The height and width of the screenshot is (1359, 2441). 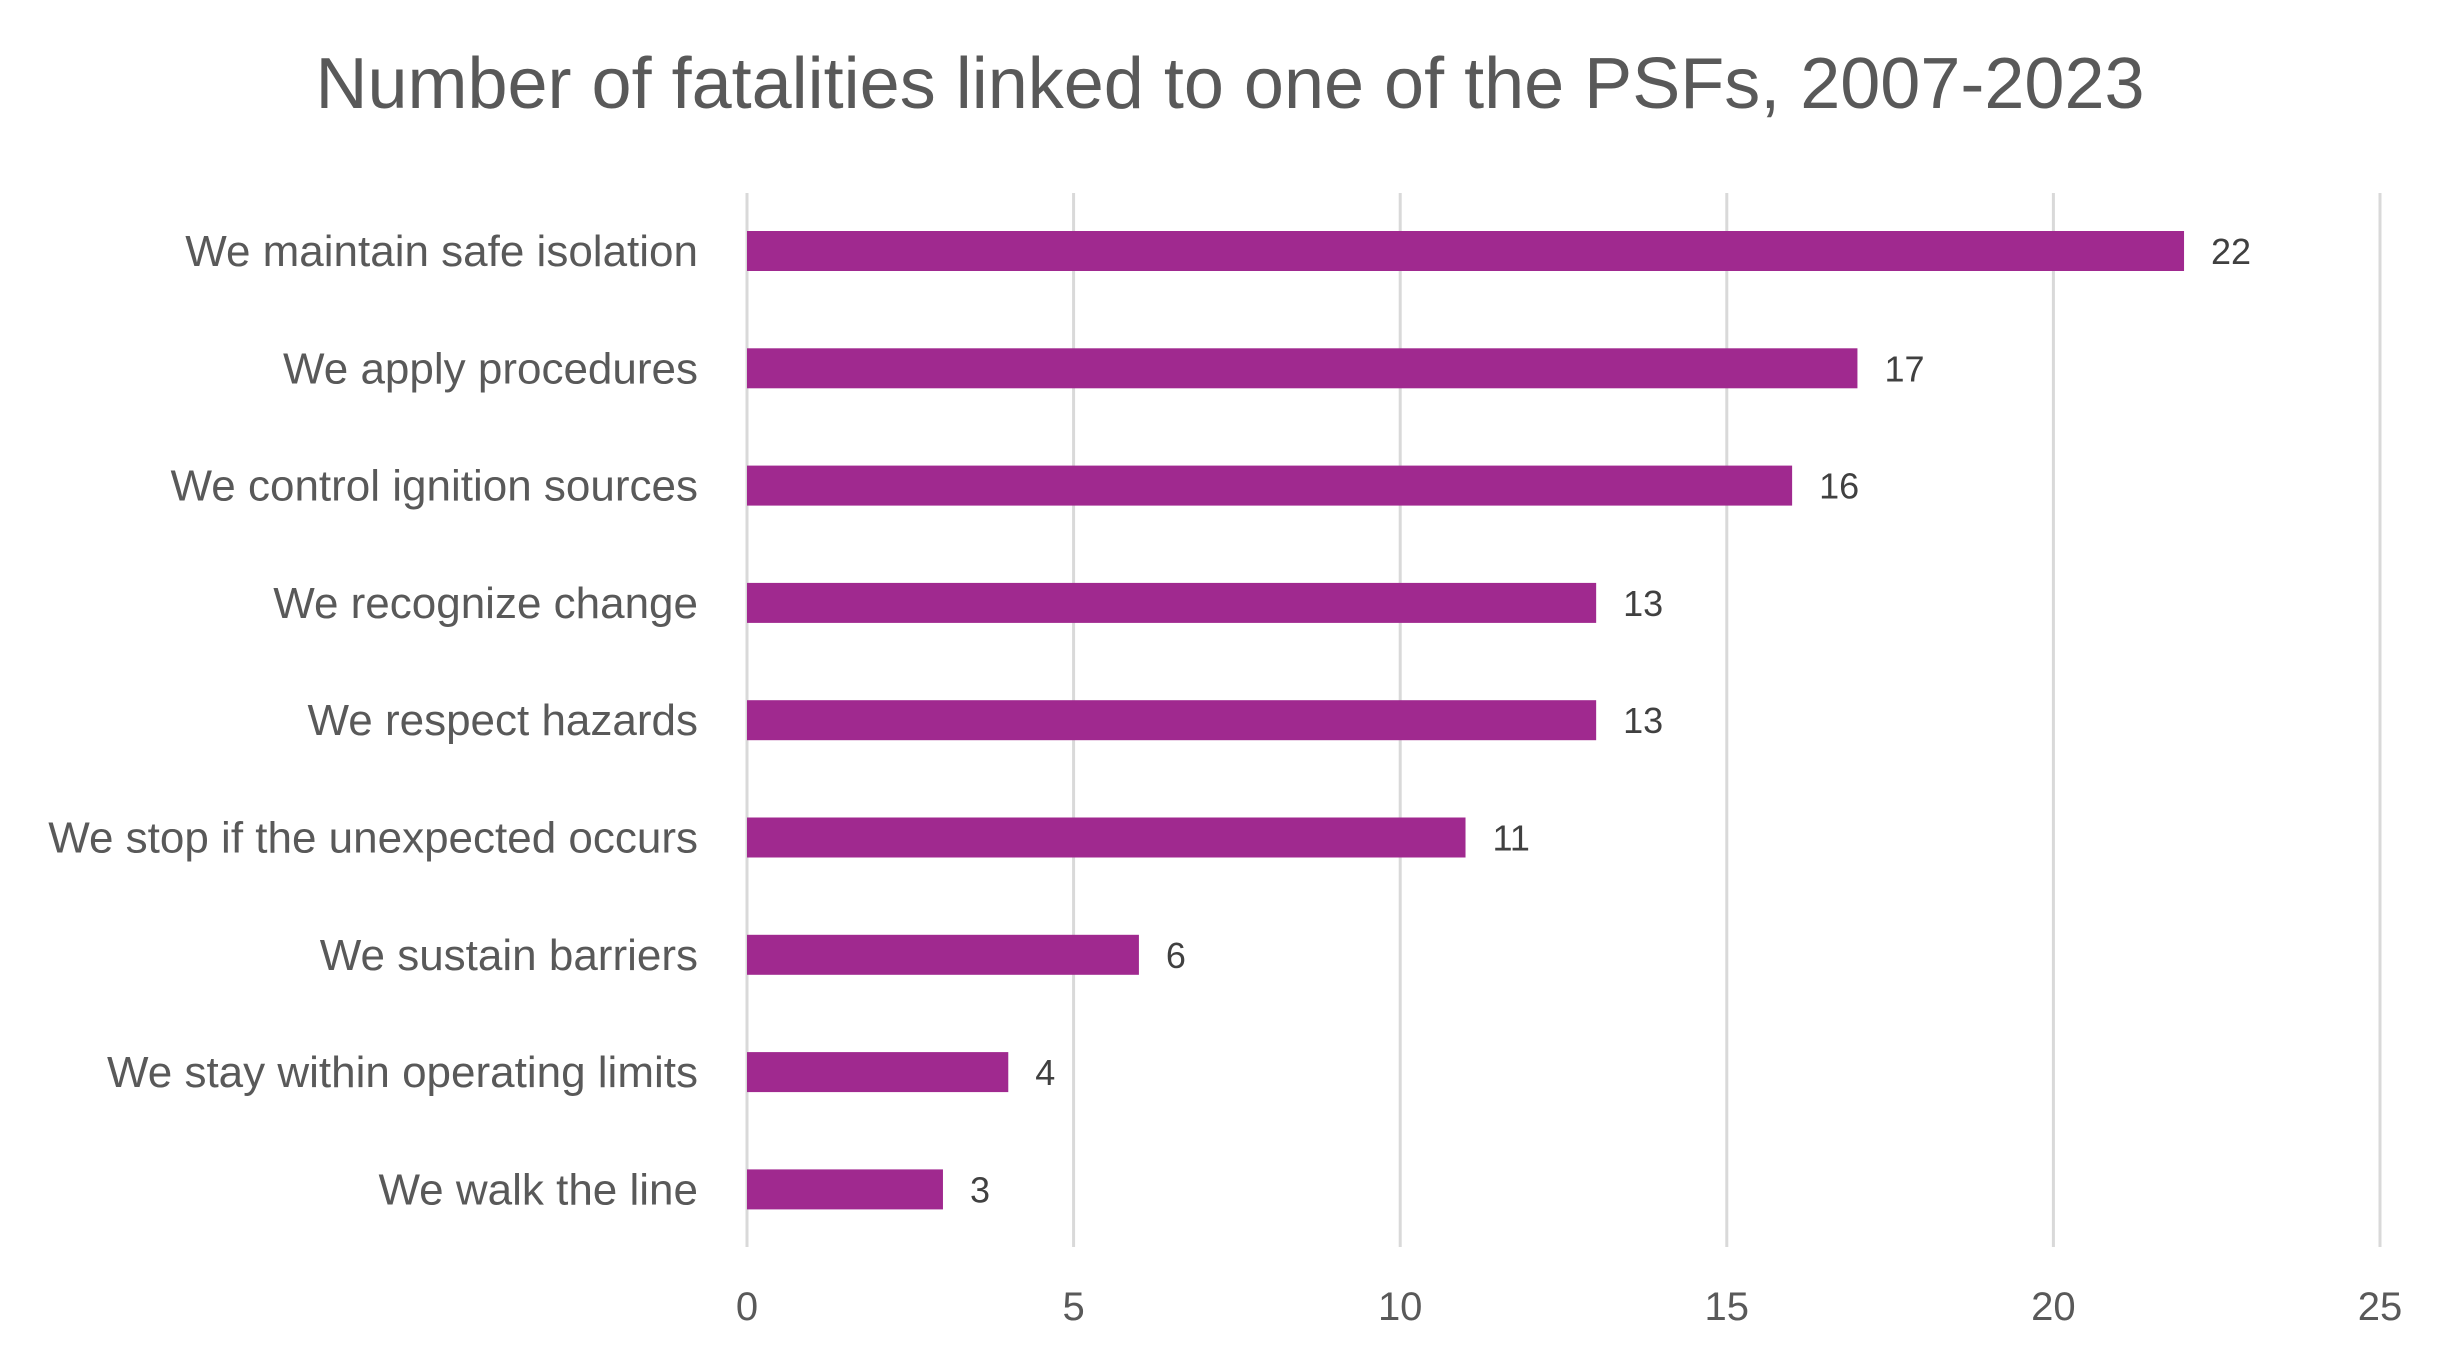 What do you see at coordinates (441, 251) in the screenshot?
I see `category-label: We maintain safe isolation` at bounding box center [441, 251].